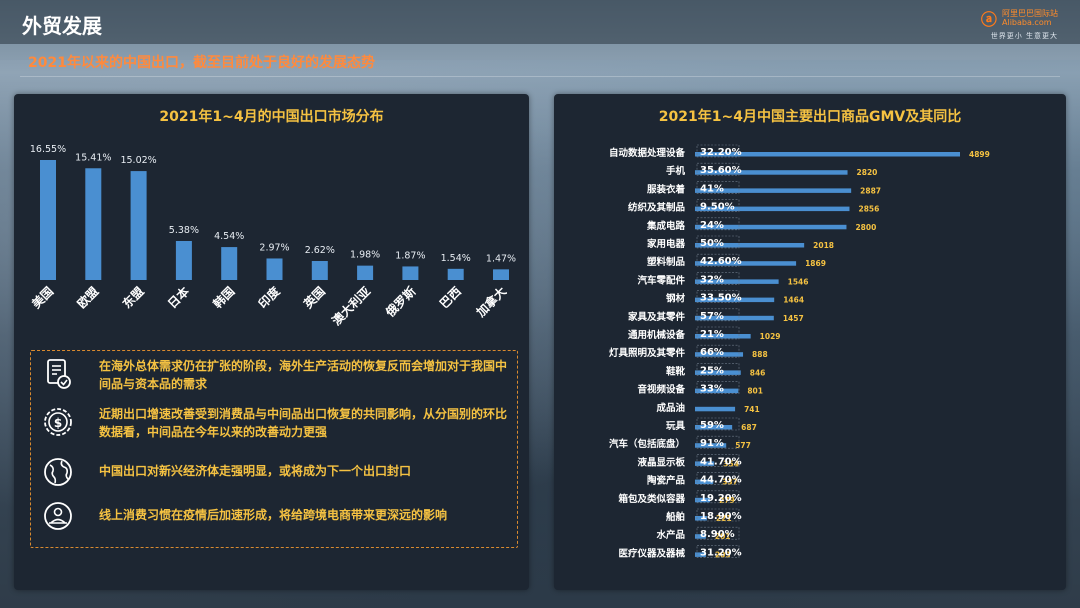  Describe the element at coordinates (133, 298) in the screenshot. I see `market-category-label: 东盟` at that location.